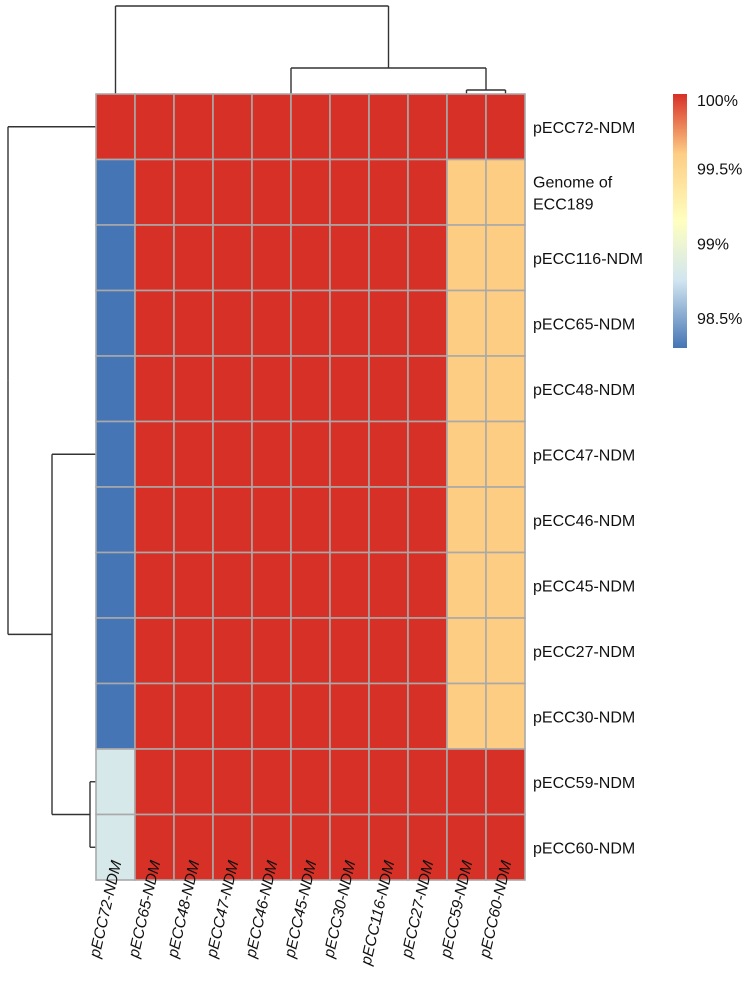 The height and width of the screenshot is (992, 750). What do you see at coordinates (584, 586) in the screenshot?
I see `row-label: pECC45-NDM` at bounding box center [584, 586].